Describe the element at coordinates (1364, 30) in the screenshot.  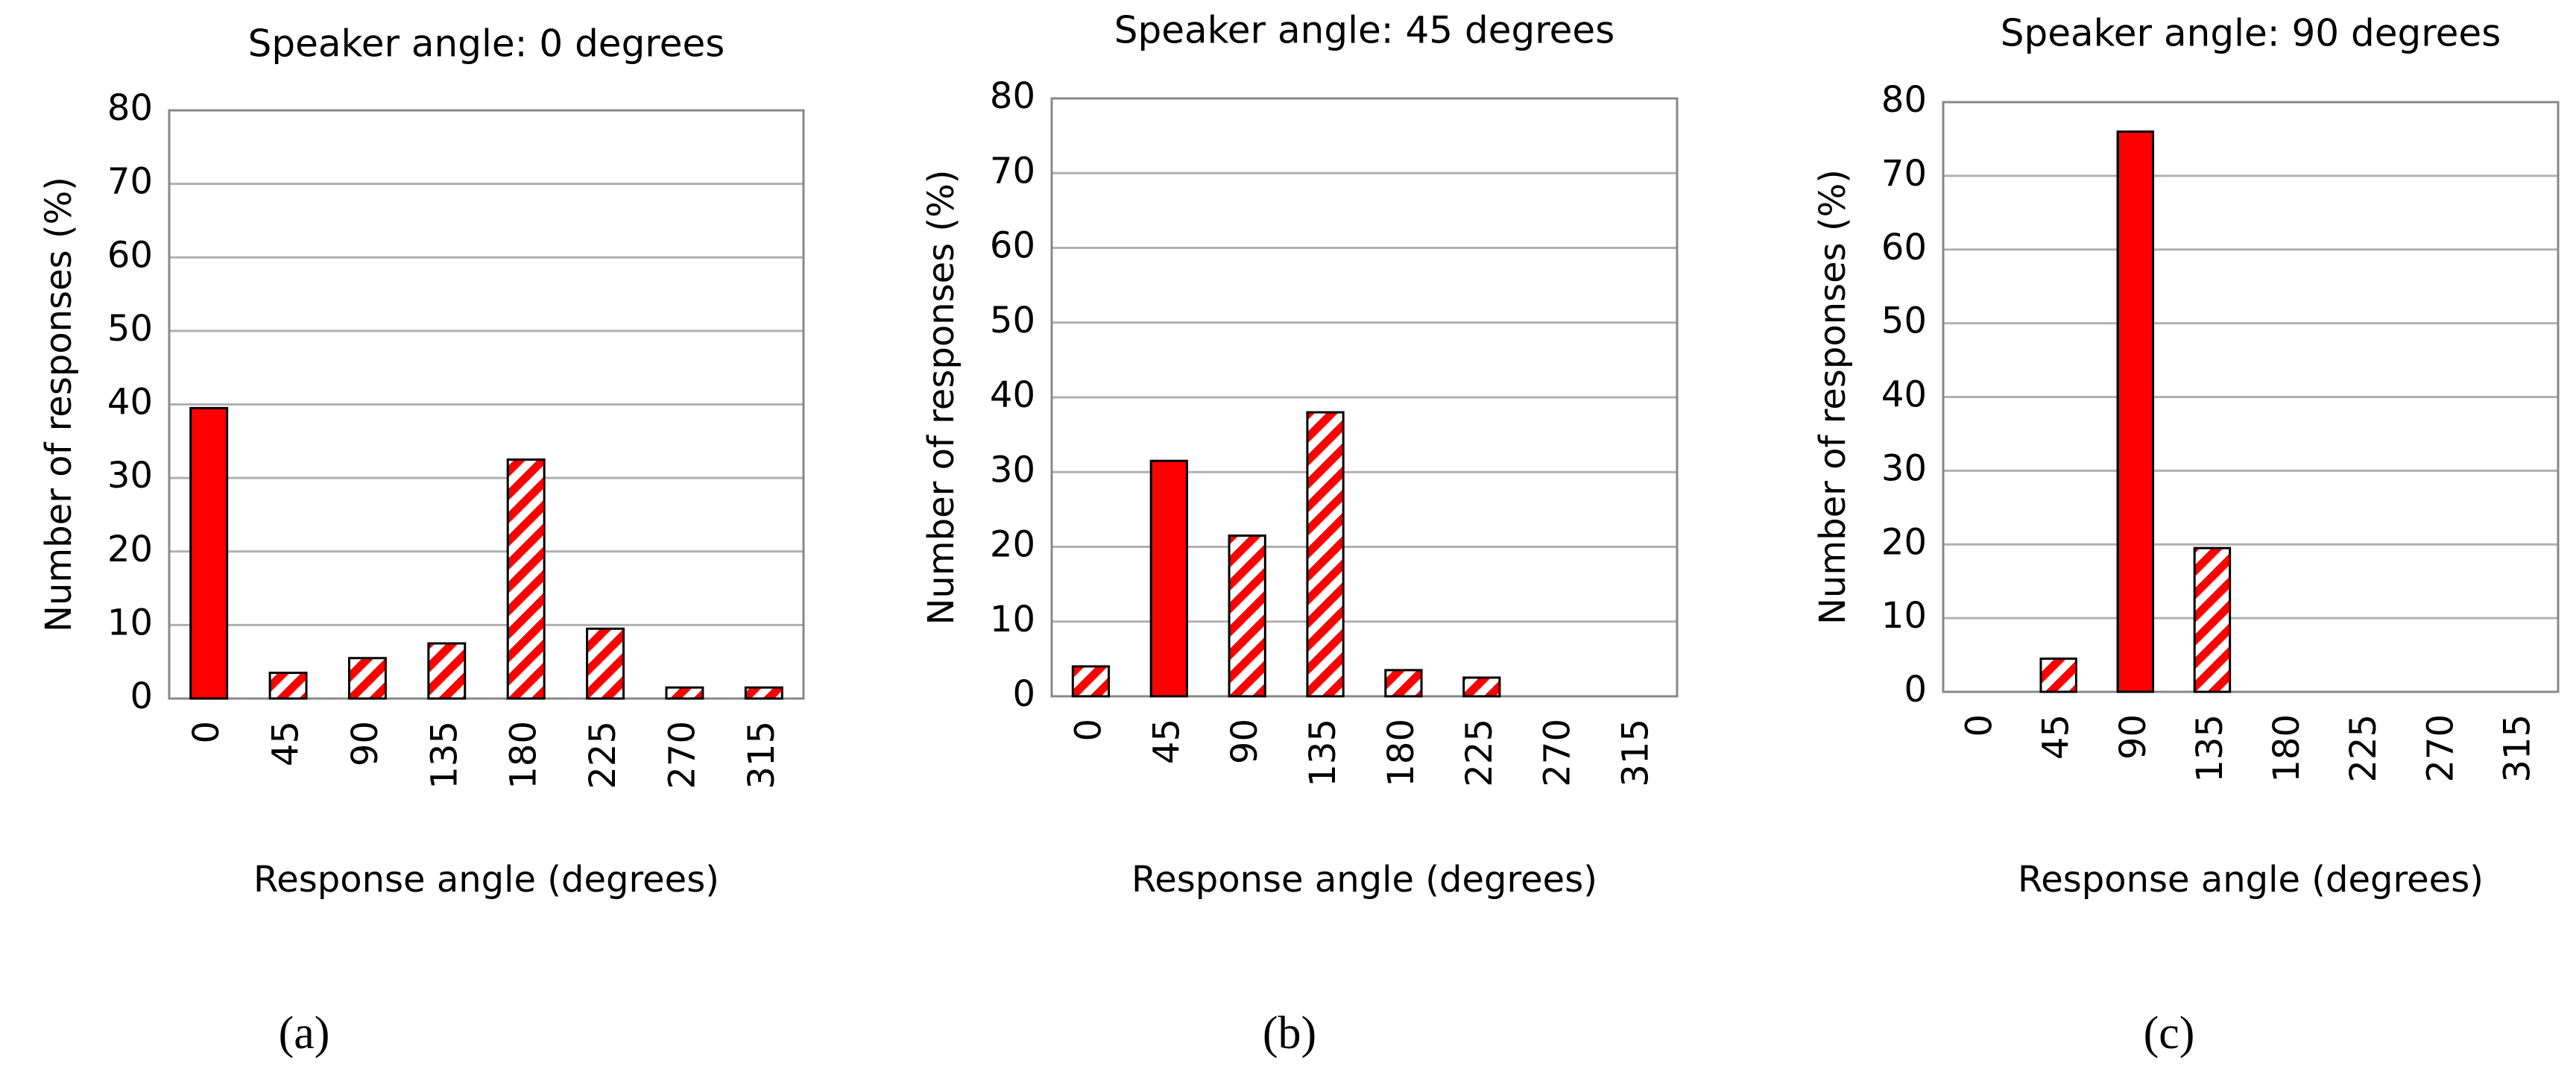
I see `chart-title: Speaker angle: 45 degrees` at that location.